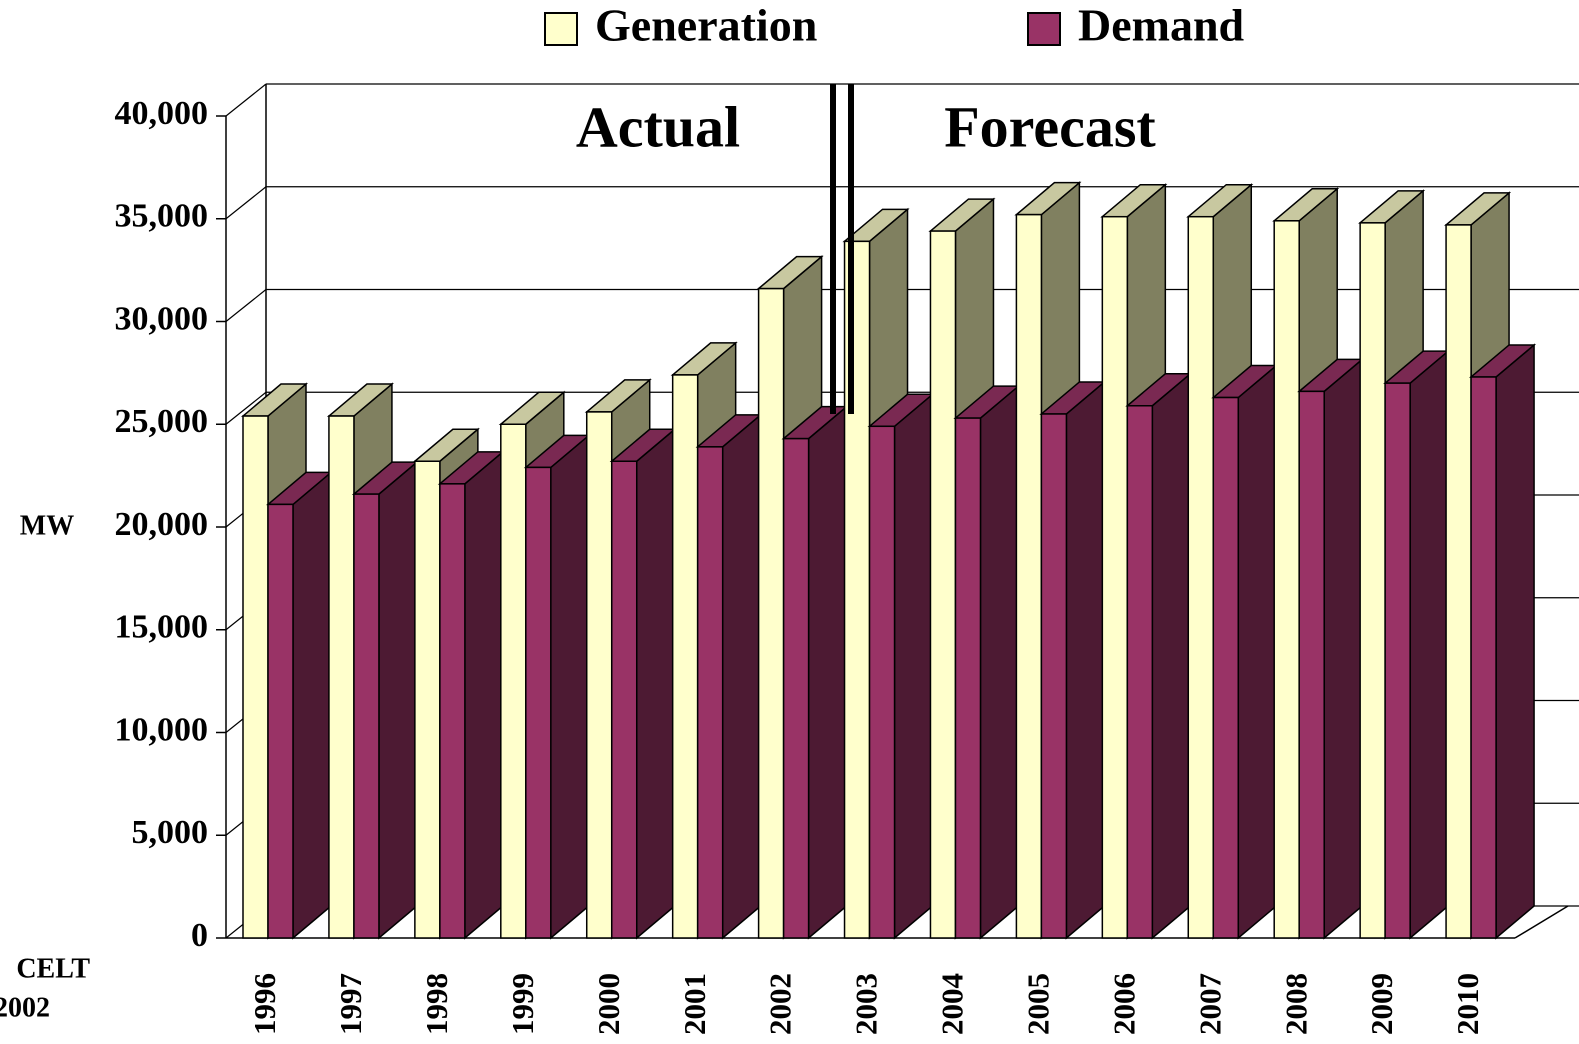  I want to click on x-tick-label: 2003, so click(866, 1004).